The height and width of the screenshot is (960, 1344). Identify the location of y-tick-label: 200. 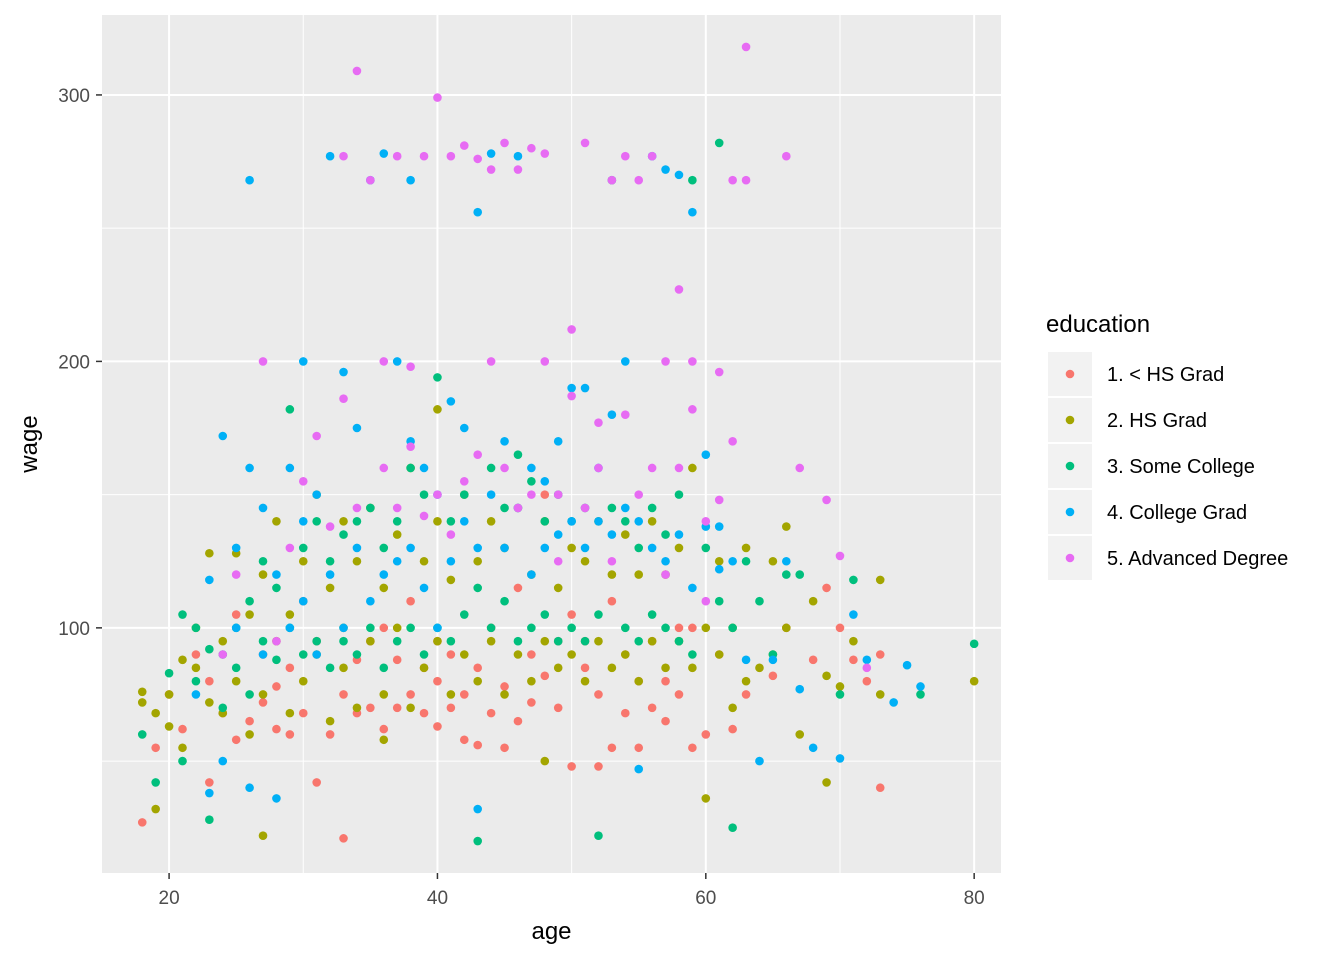
(74, 362).